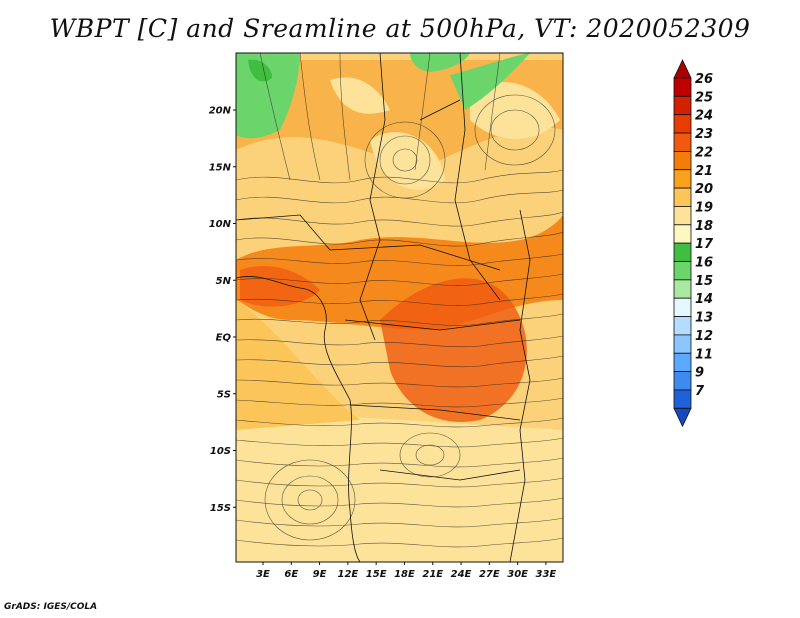 Image resolution: width=800 pixels, height=618 pixels. What do you see at coordinates (360, 95) in the screenshot?
I see `wbpt-north-cell2` at bounding box center [360, 95].